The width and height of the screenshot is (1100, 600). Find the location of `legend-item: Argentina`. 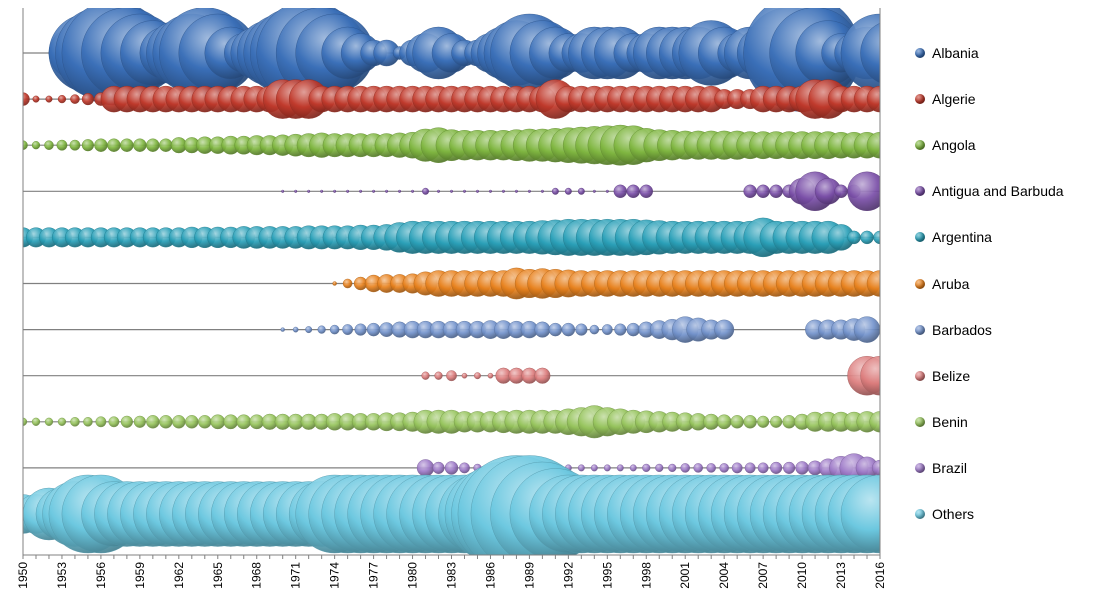

legend-item: Argentina is located at coordinates (953, 237).